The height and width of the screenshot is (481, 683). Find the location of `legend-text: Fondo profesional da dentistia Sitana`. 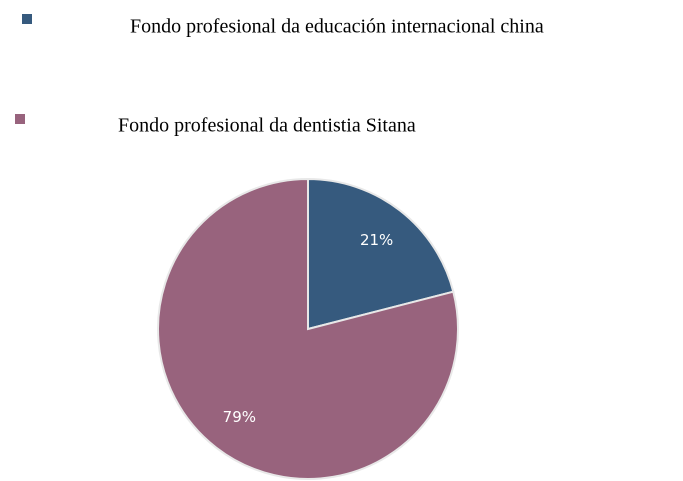

legend-text: Fondo profesional da dentistia Sitana is located at coordinates (267, 126).